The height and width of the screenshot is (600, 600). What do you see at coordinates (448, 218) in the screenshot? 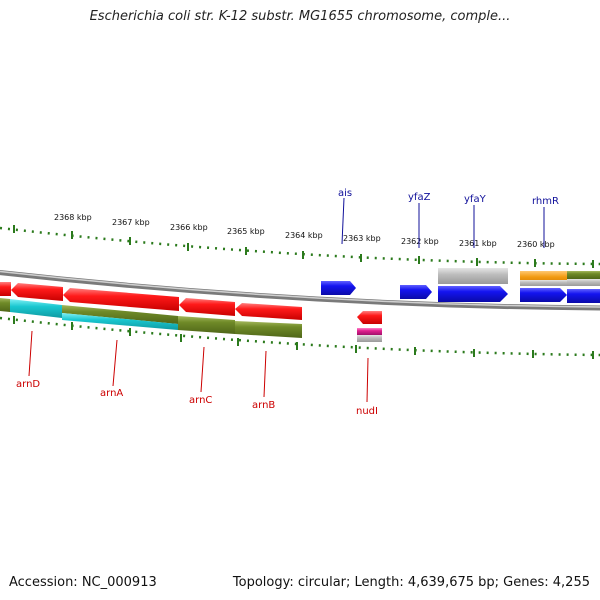
I see `gene-labels-top: ais yfaZ yfaY rhmR` at bounding box center [448, 218].